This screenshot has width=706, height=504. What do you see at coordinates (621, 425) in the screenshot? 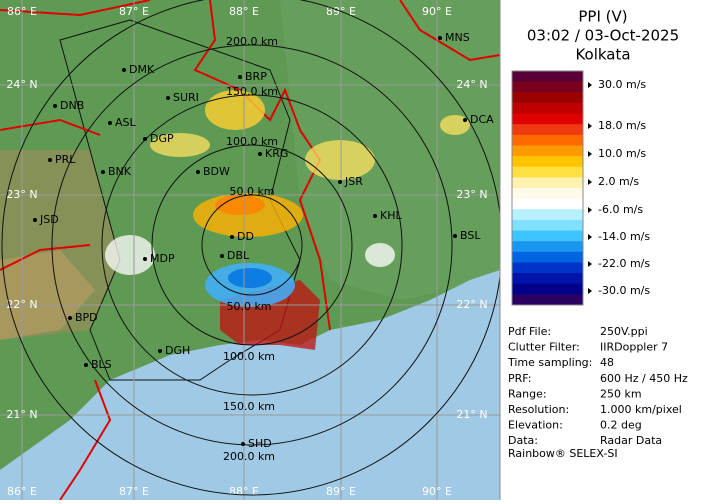
I see `info-value: 0.2 deg` at bounding box center [621, 425].